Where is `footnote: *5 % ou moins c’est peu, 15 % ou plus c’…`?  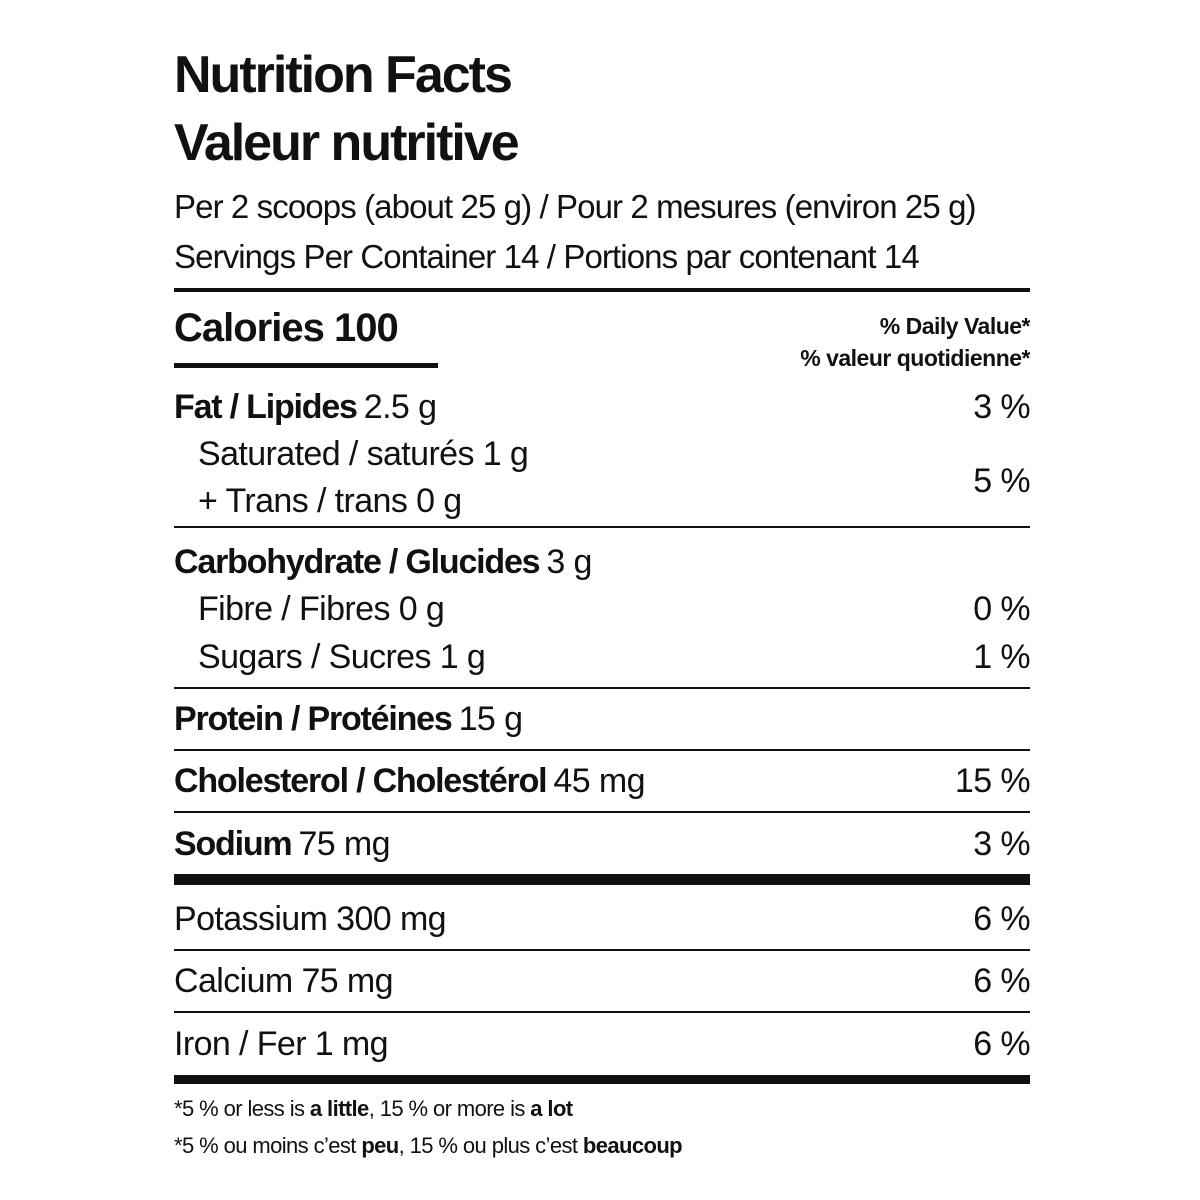 footnote: *5 % ou moins c’est peu, 15 % ou plus c’… is located at coordinates (428, 1145).